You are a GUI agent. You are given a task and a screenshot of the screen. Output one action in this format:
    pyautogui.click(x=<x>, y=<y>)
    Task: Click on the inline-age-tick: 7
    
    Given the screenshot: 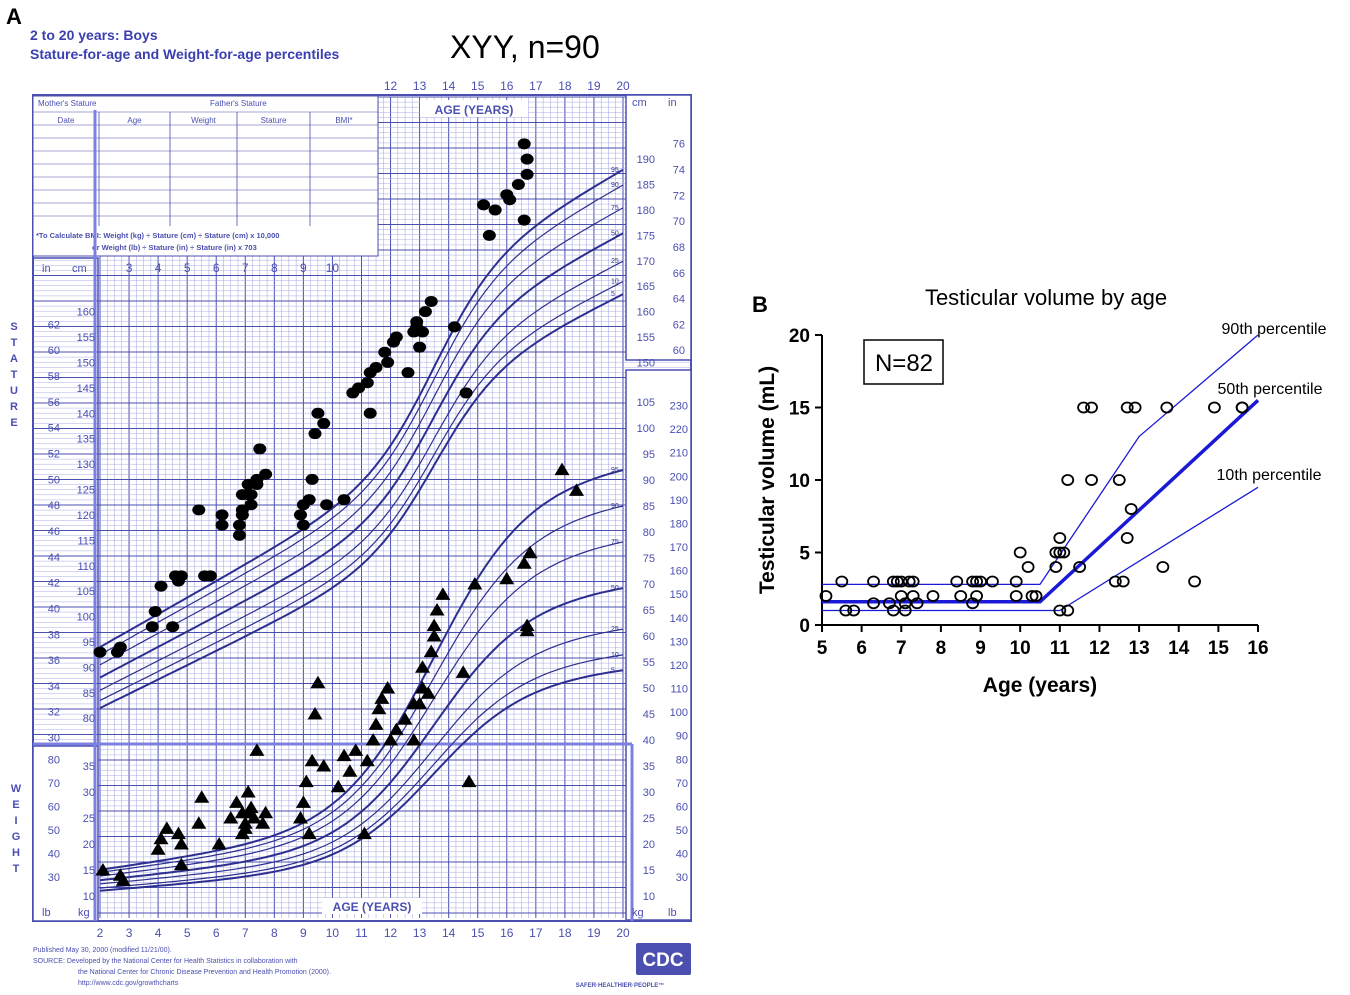 What is the action you would take?
    pyautogui.click(x=245, y=268)
    